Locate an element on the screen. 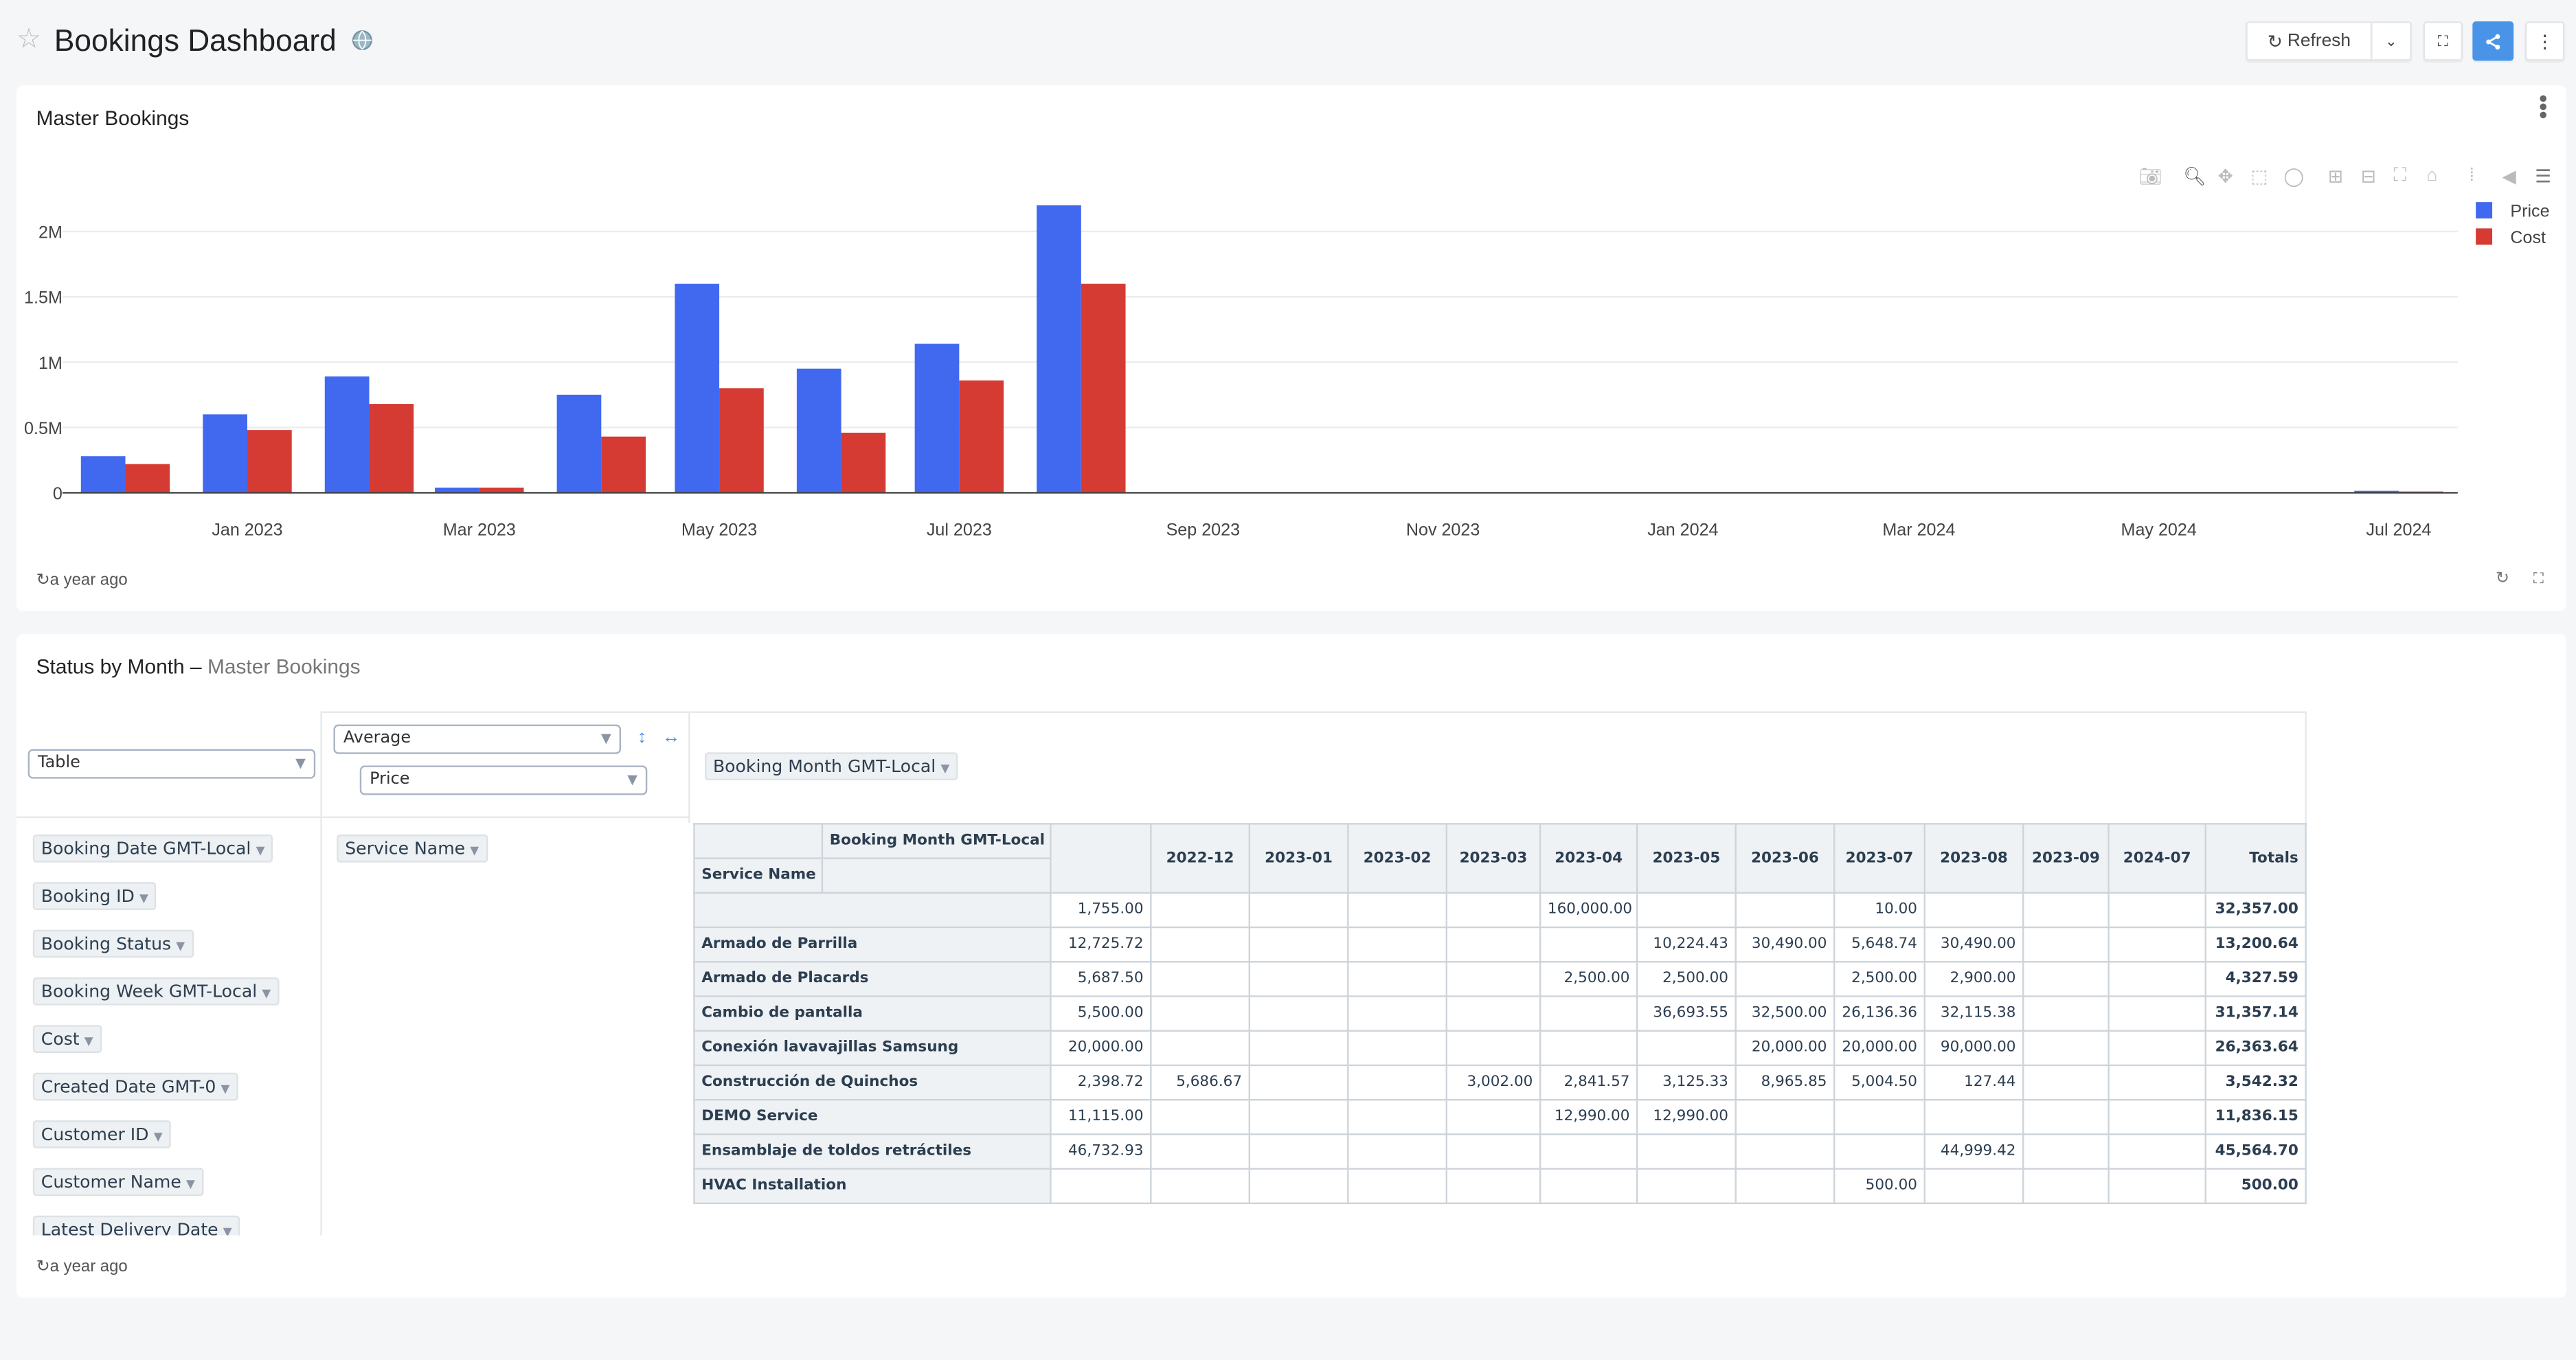 The image size is (2576, 1360). value-field-select: Price ▼ is located at coordinates (503, 780).